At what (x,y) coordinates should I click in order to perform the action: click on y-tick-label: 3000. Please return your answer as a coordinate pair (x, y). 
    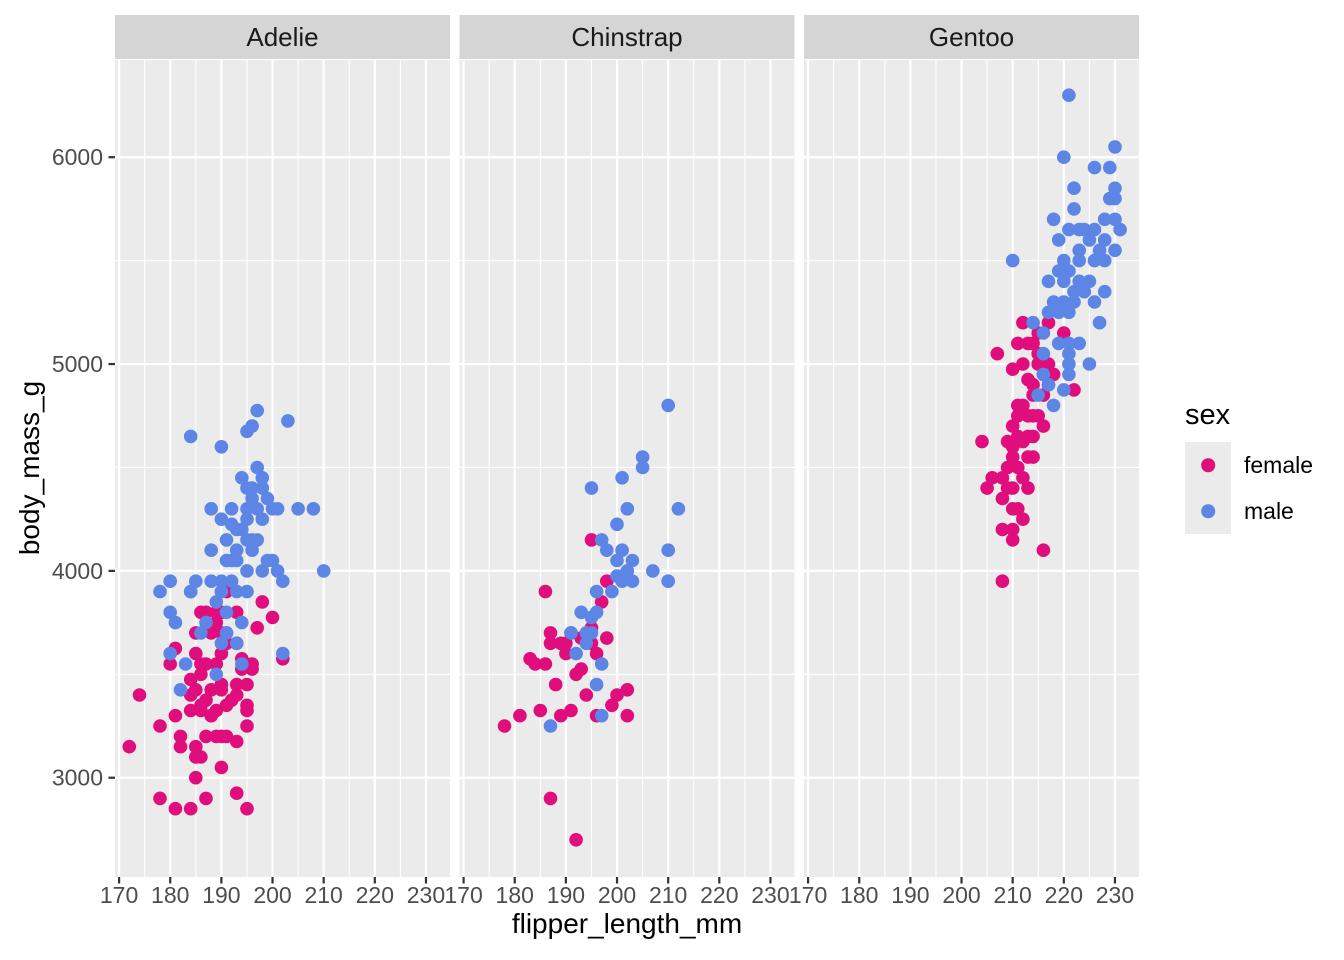
    Looking at the image, I should click on (77, 778).